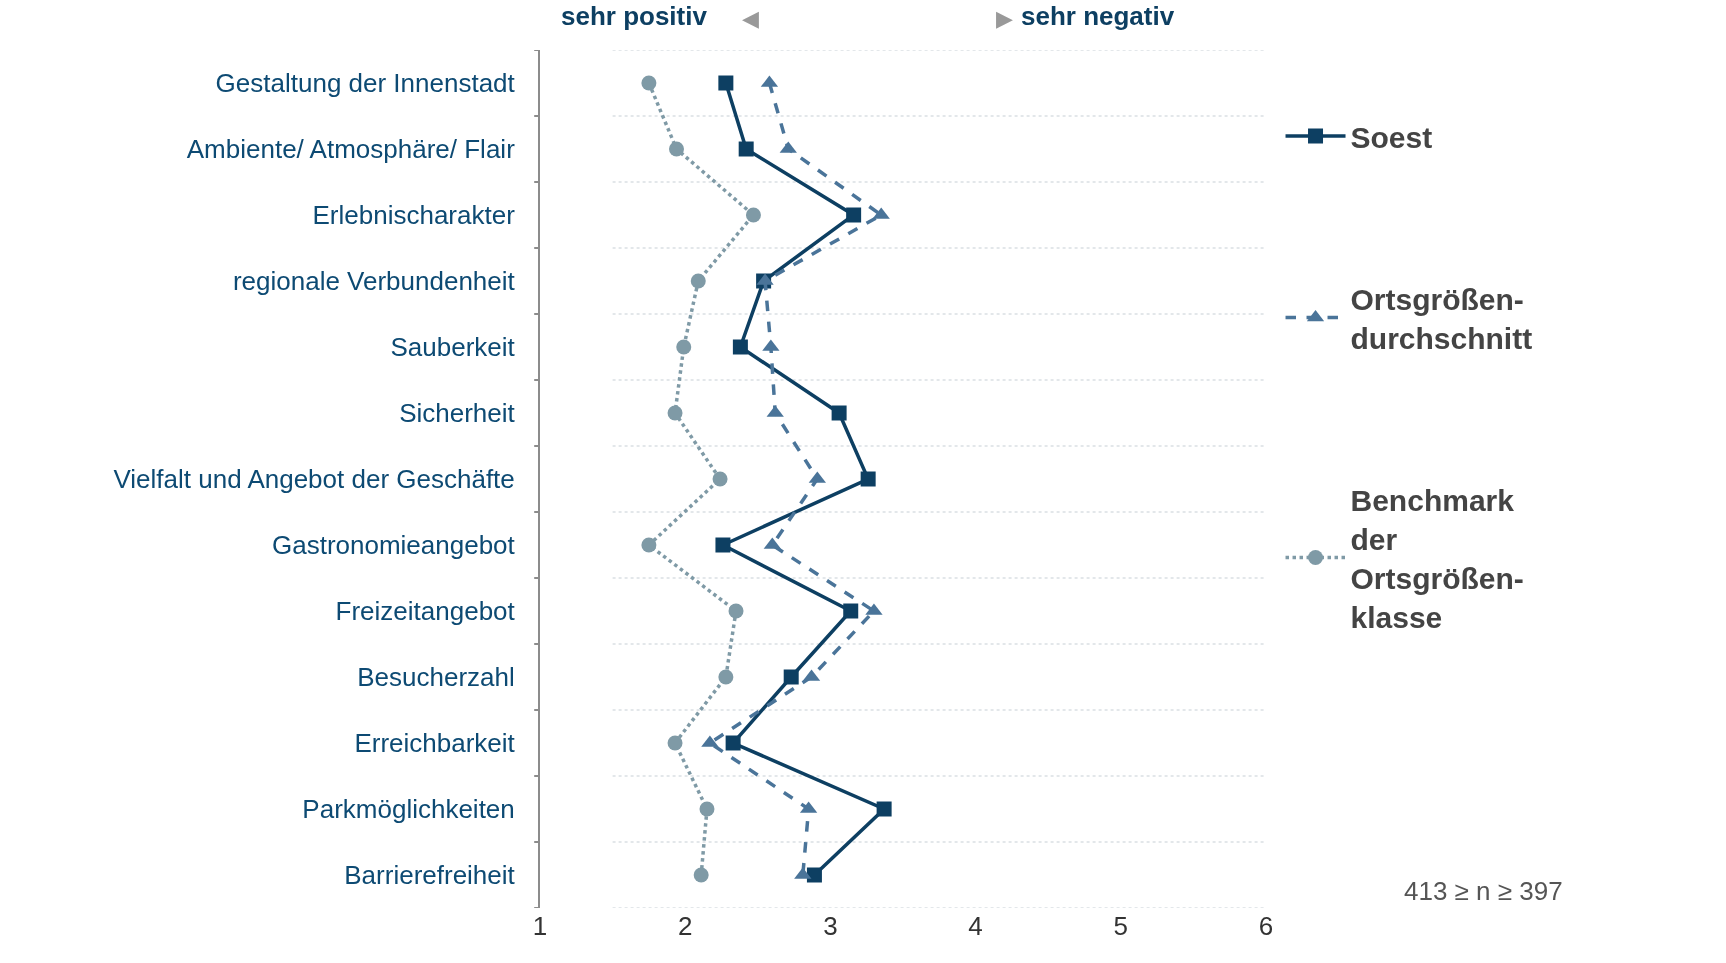 This screenshot has height=963, width=1726. What do you see at coordinates (435, 743) in the screenshot?
I see `y-tick-label: Erreichbarkeit` at bounding box center [435, 743].